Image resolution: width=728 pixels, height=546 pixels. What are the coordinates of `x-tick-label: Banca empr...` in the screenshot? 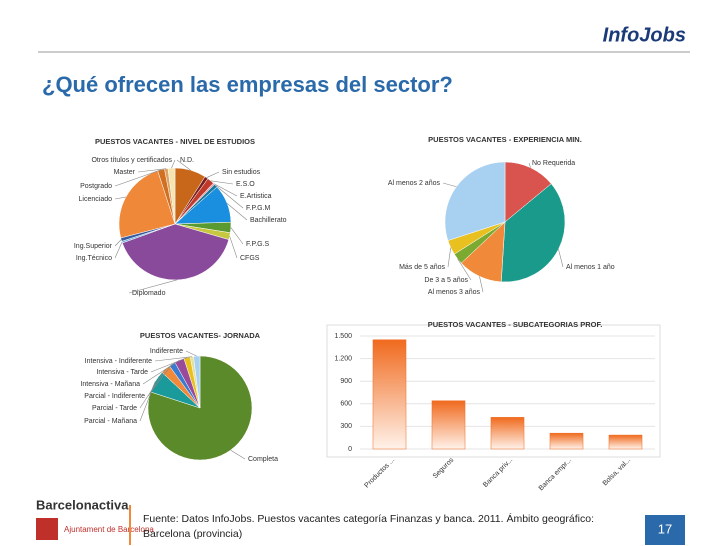 It's located at (556, 475).